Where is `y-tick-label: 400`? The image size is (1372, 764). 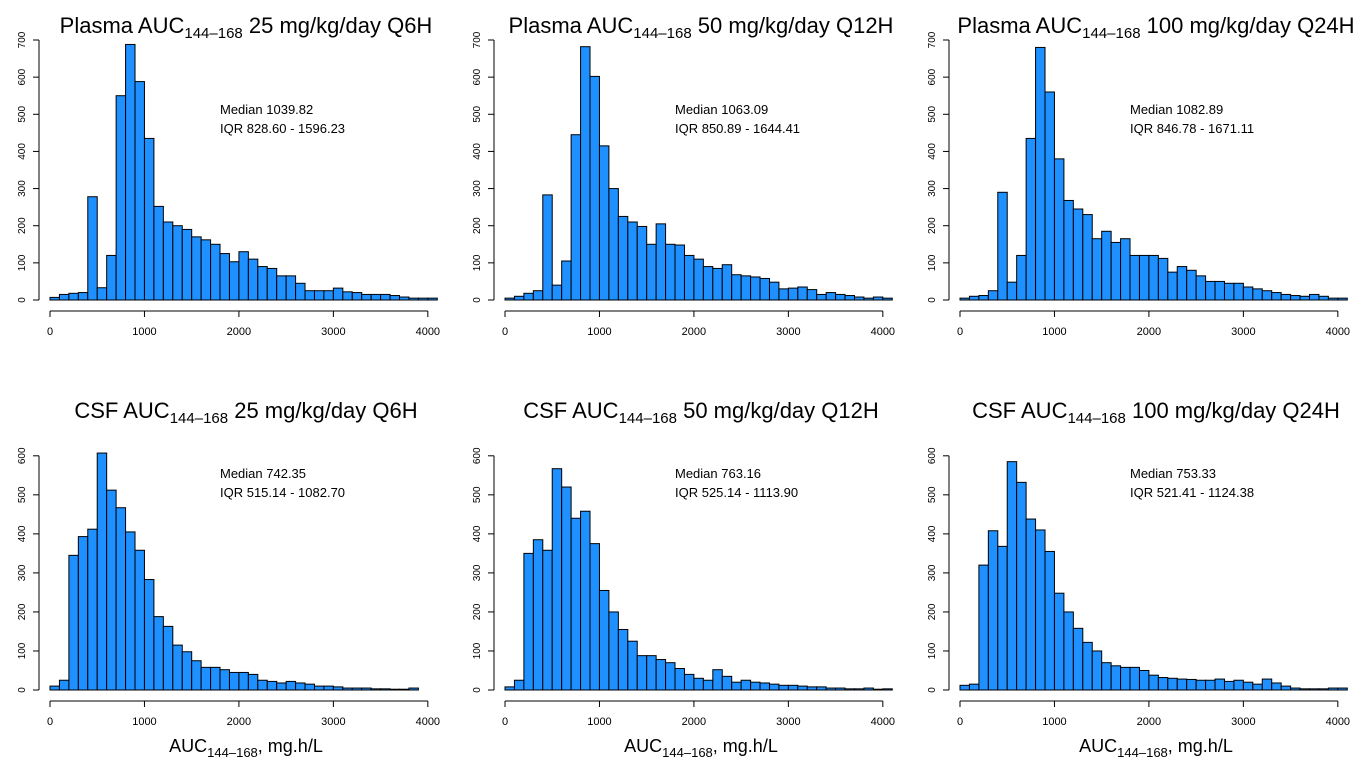 y-tick-label: 400 is located at coordinates (932, 151).